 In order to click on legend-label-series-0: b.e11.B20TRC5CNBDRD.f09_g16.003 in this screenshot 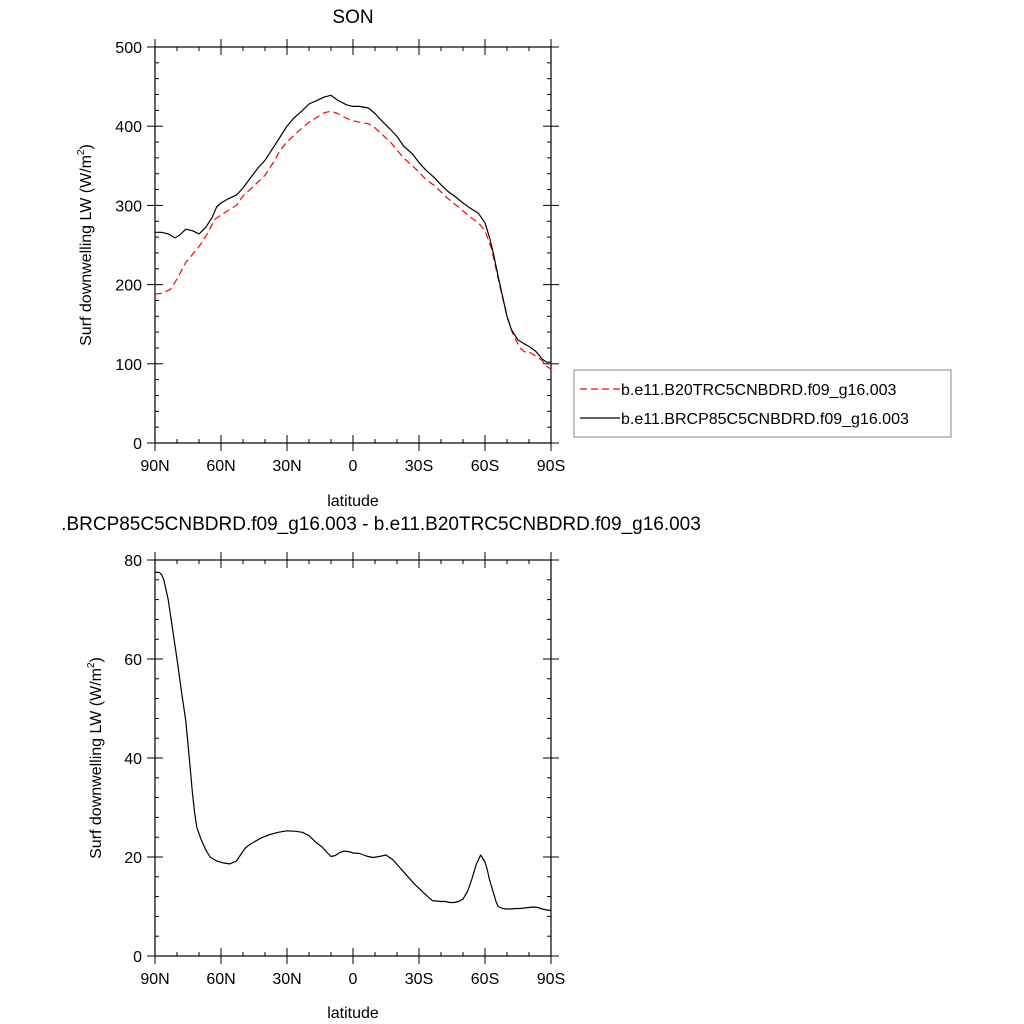, I will do `click(759, 390)`.